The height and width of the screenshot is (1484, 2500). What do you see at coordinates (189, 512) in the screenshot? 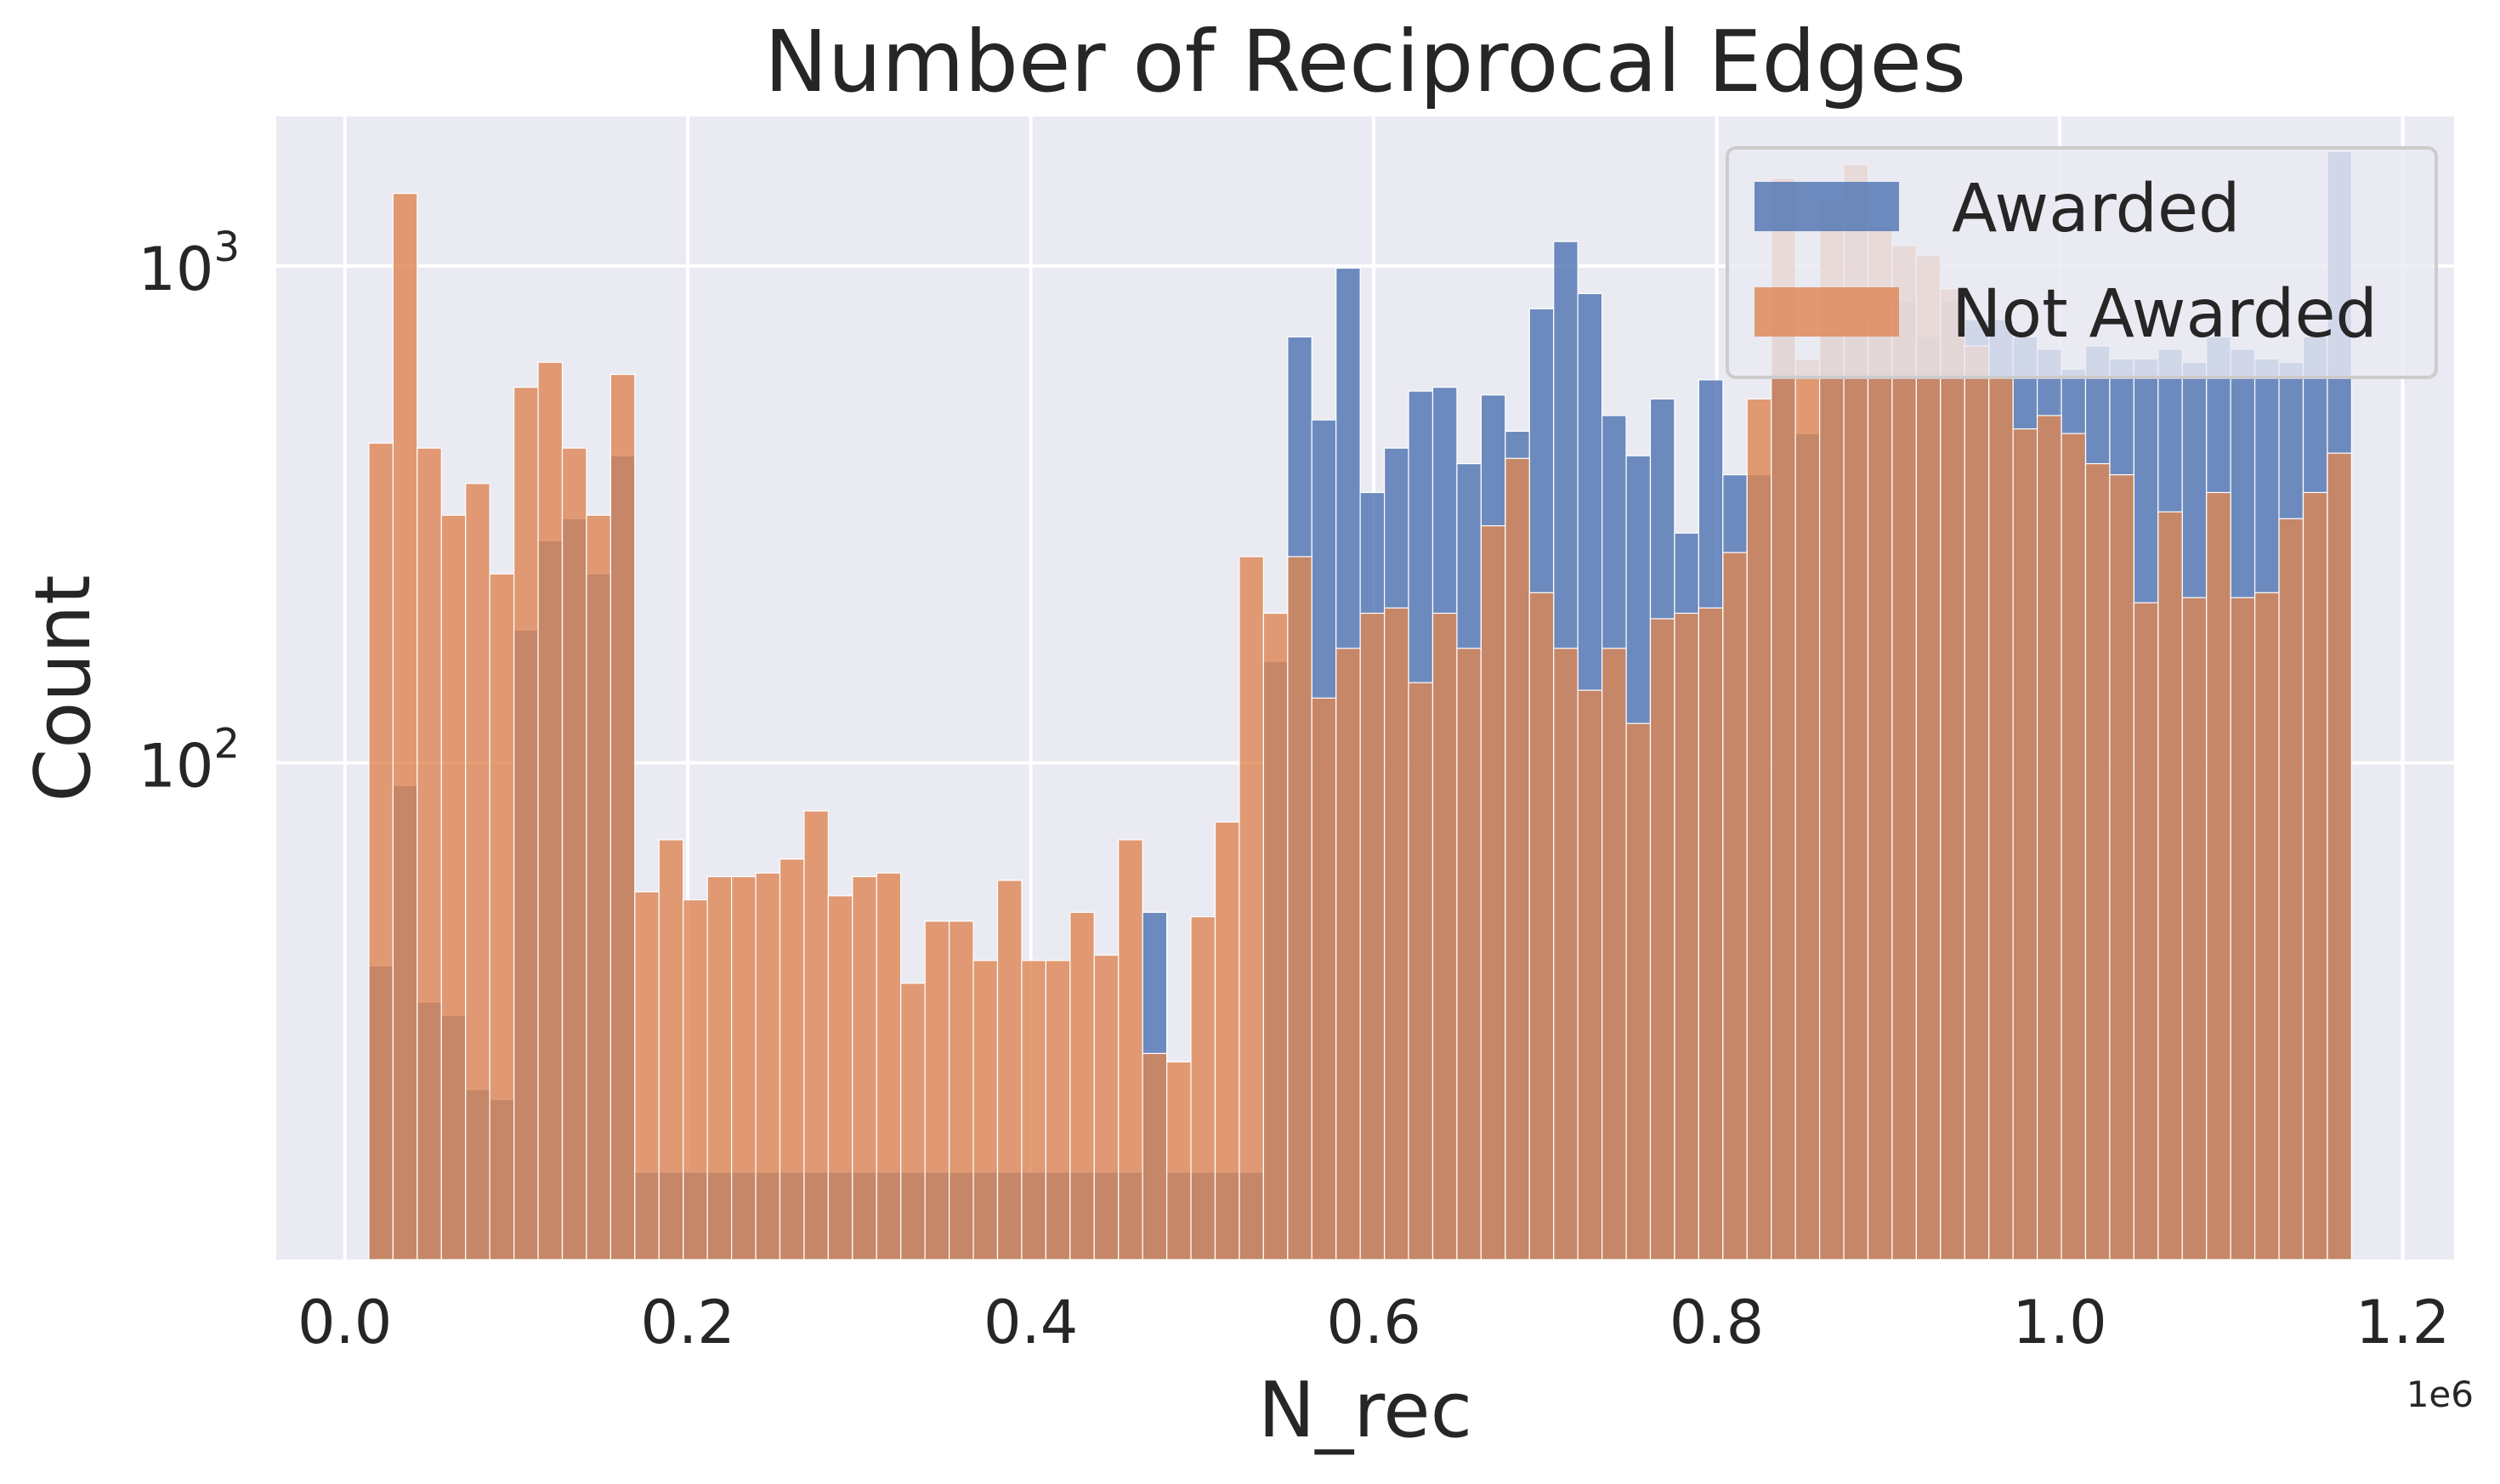
I see `y-tick-labels: 10² 10³` at bounding box center [189, 512].